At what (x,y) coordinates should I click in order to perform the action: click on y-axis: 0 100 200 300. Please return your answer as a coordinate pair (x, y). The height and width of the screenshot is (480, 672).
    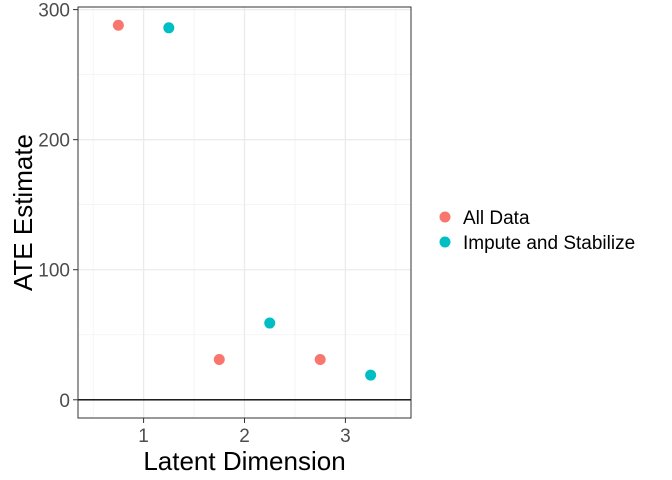
    Looking at the image, I should click on (58, 206).